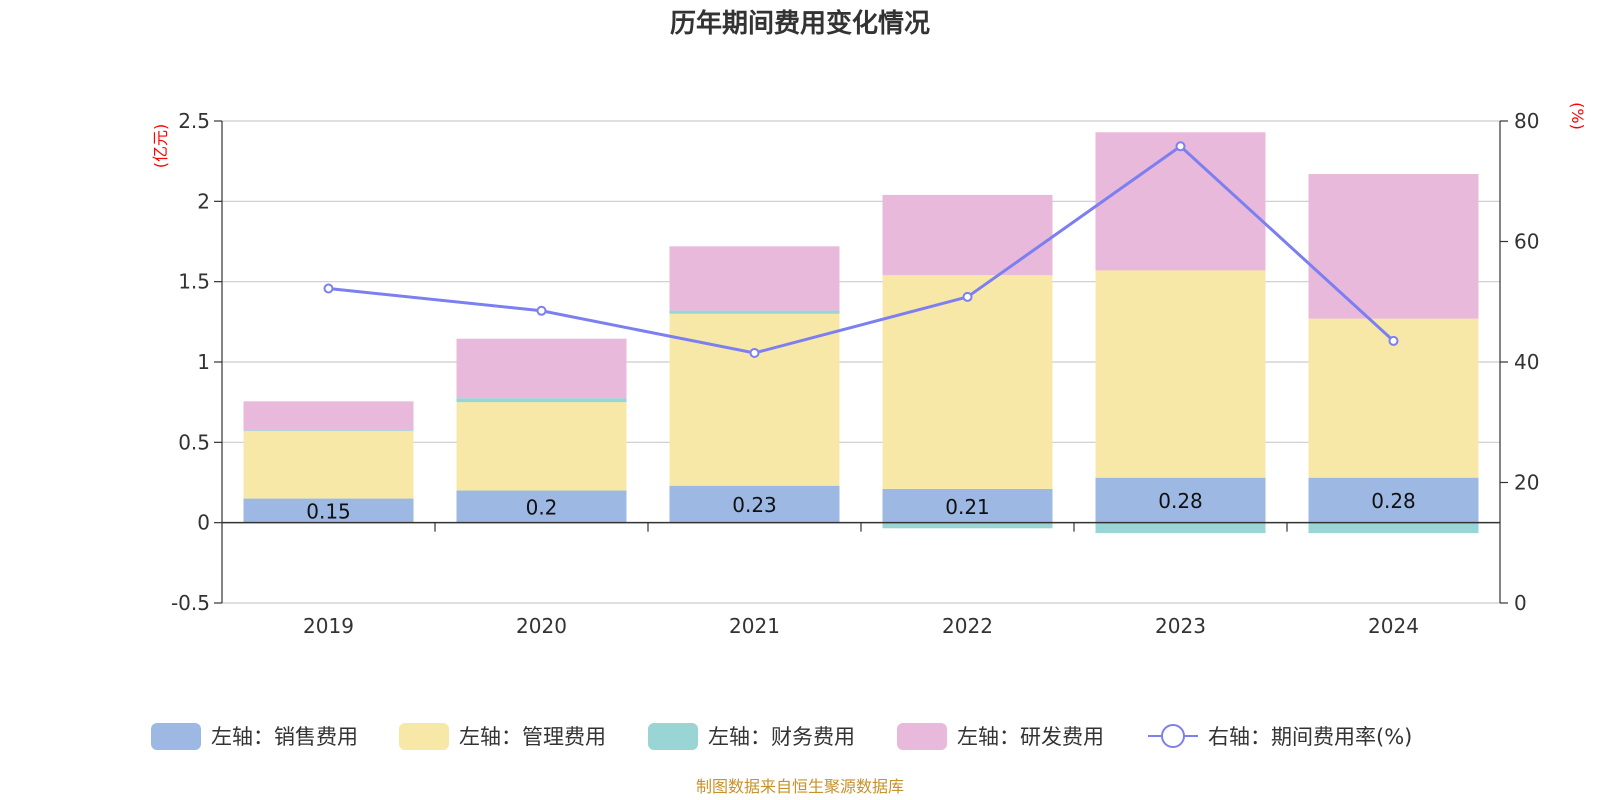 The height and width of the screenshot is (800, 1600). What do you see at coordinates (967, 626) in the screenshot?
I see `x-tick-label: 2022` at bounding box center [967, 626].